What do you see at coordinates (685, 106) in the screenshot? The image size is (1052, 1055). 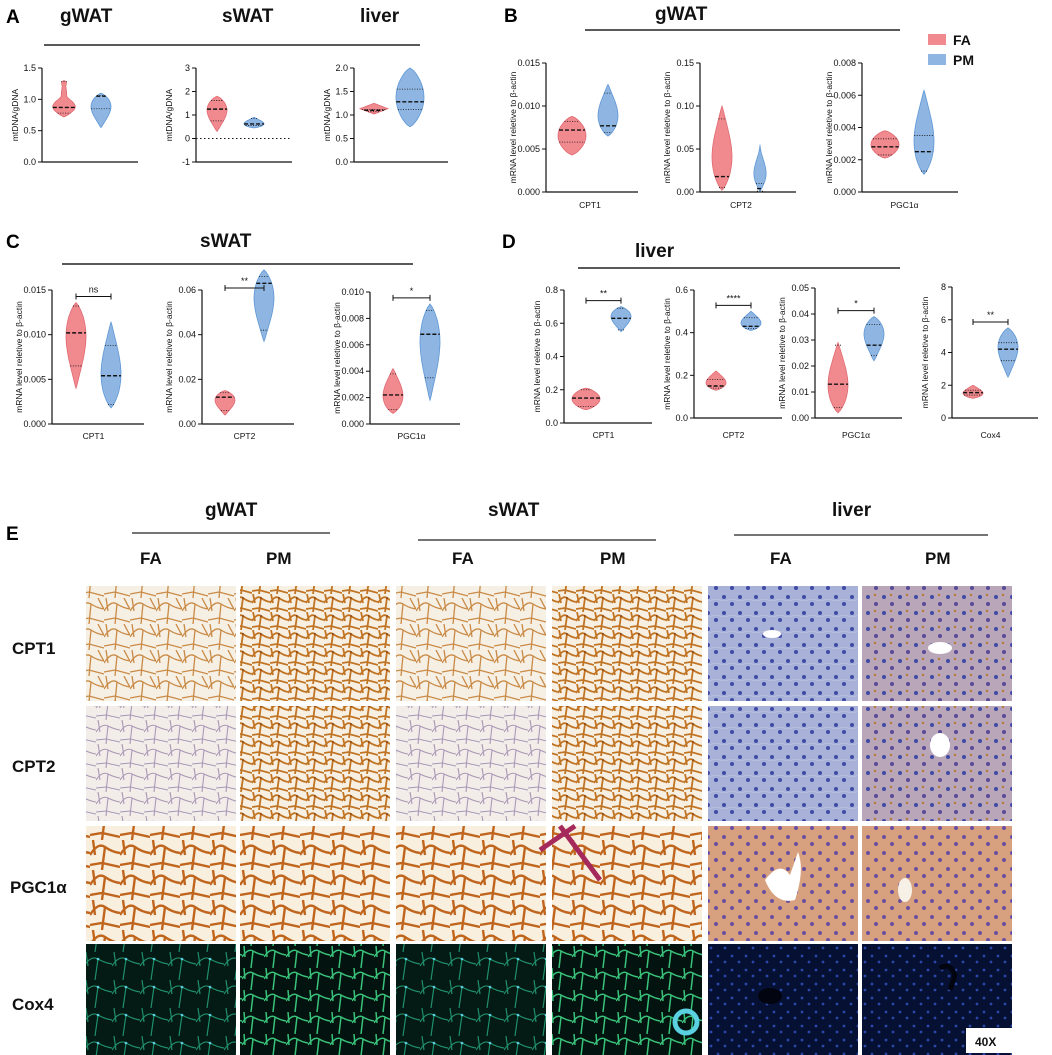 I see `y-tick-label: 0.10` at bounding box center [685, 106].